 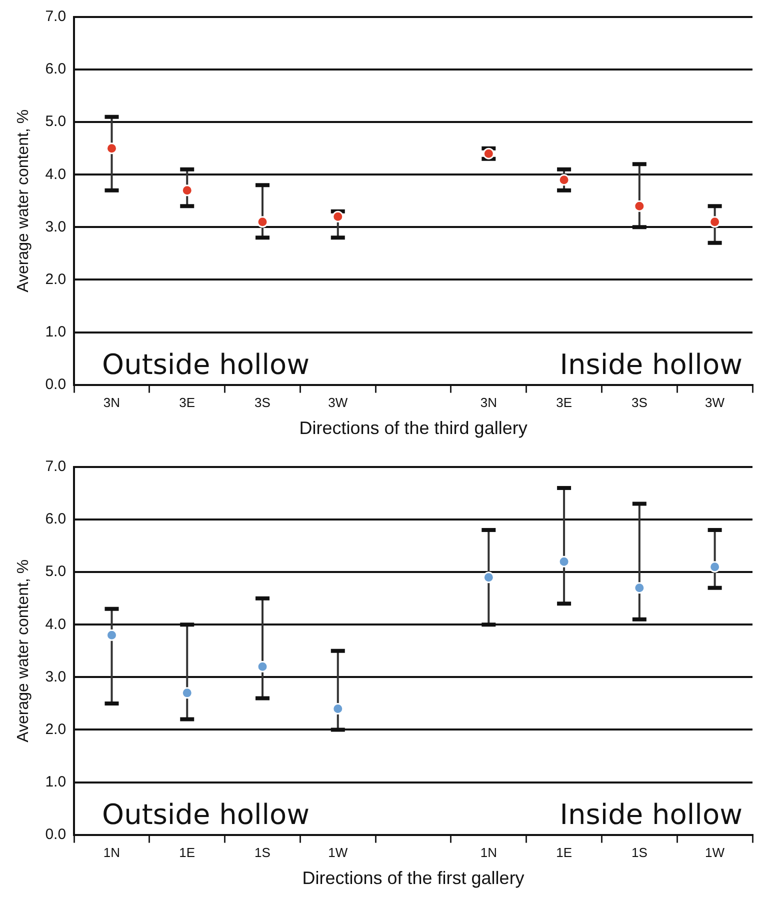 I want to click on x-axis-title: Directions of the first gallery, so click(x=413, y=878).